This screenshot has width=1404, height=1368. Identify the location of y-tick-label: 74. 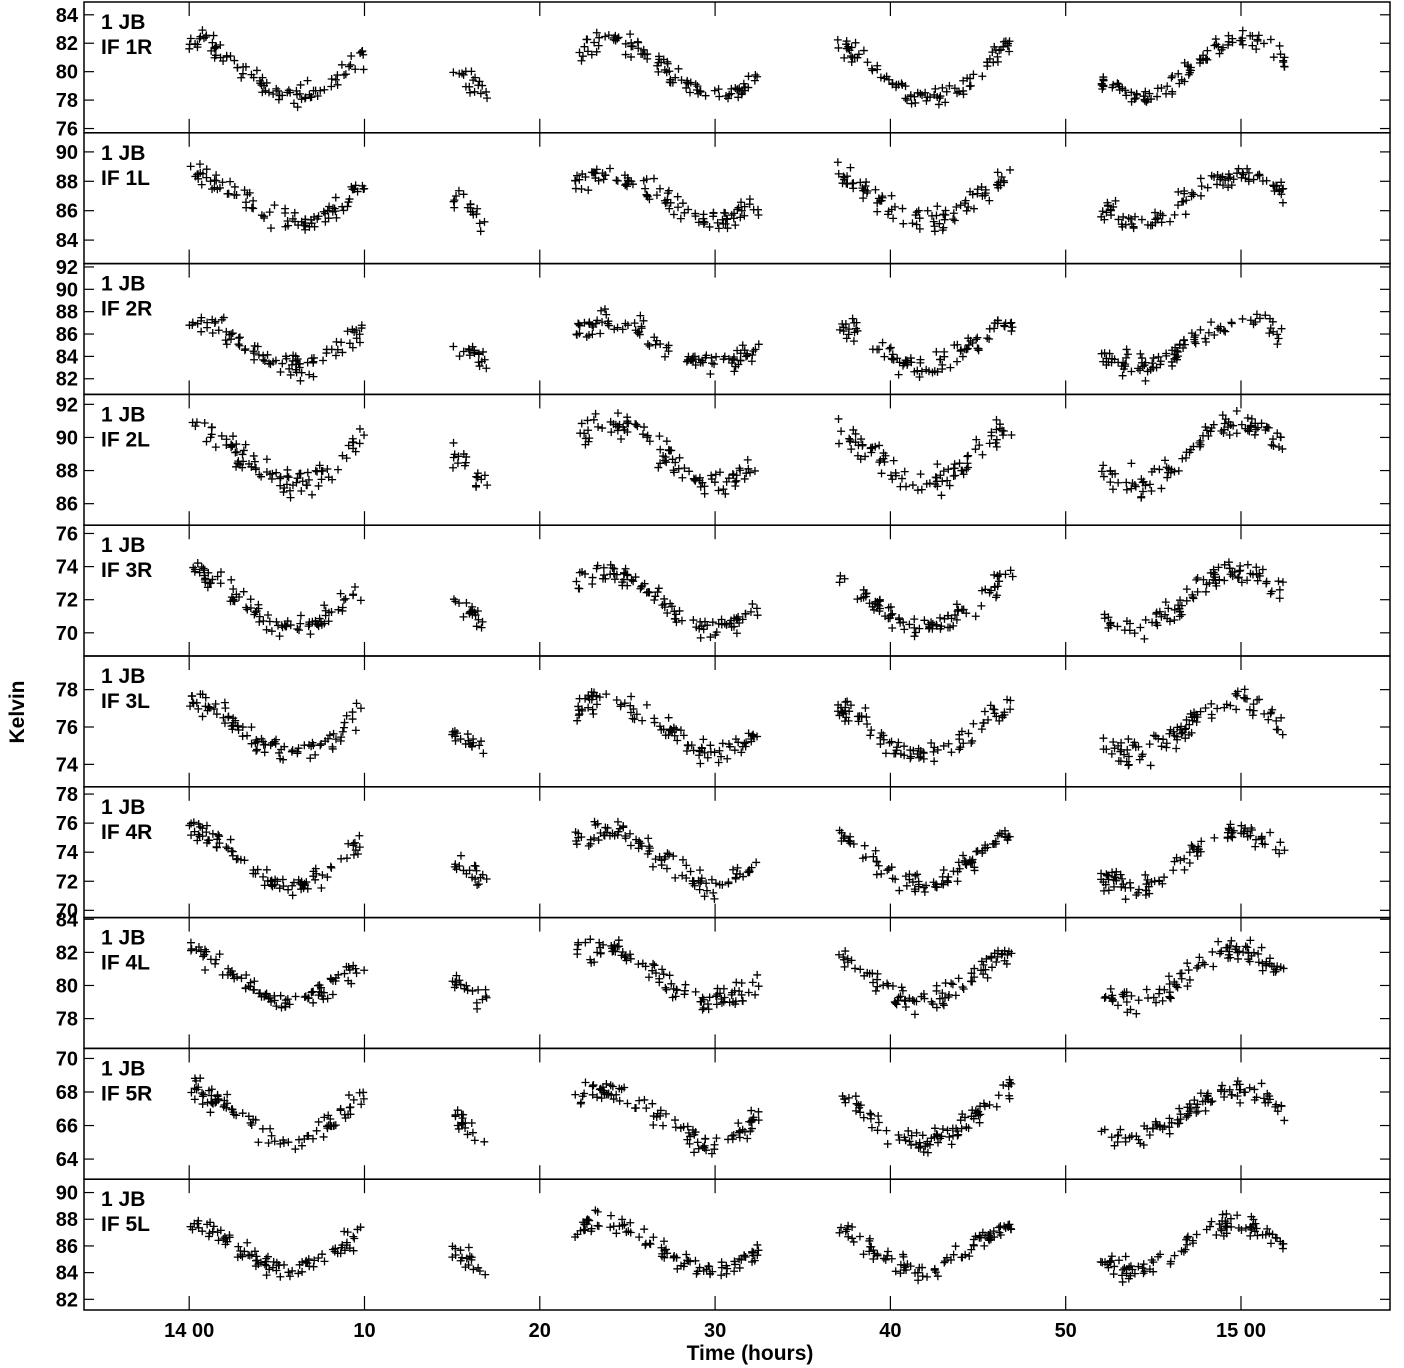
(67, 568).